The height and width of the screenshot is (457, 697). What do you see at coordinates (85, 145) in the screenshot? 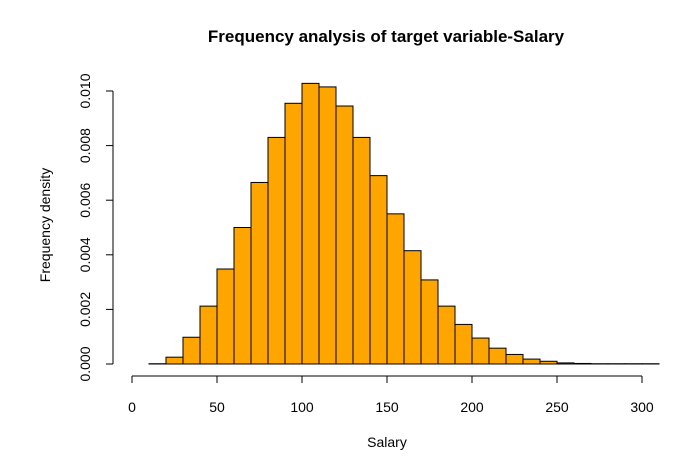
I see `y-tick-label: 0.008` at bounding box center [85, 145].